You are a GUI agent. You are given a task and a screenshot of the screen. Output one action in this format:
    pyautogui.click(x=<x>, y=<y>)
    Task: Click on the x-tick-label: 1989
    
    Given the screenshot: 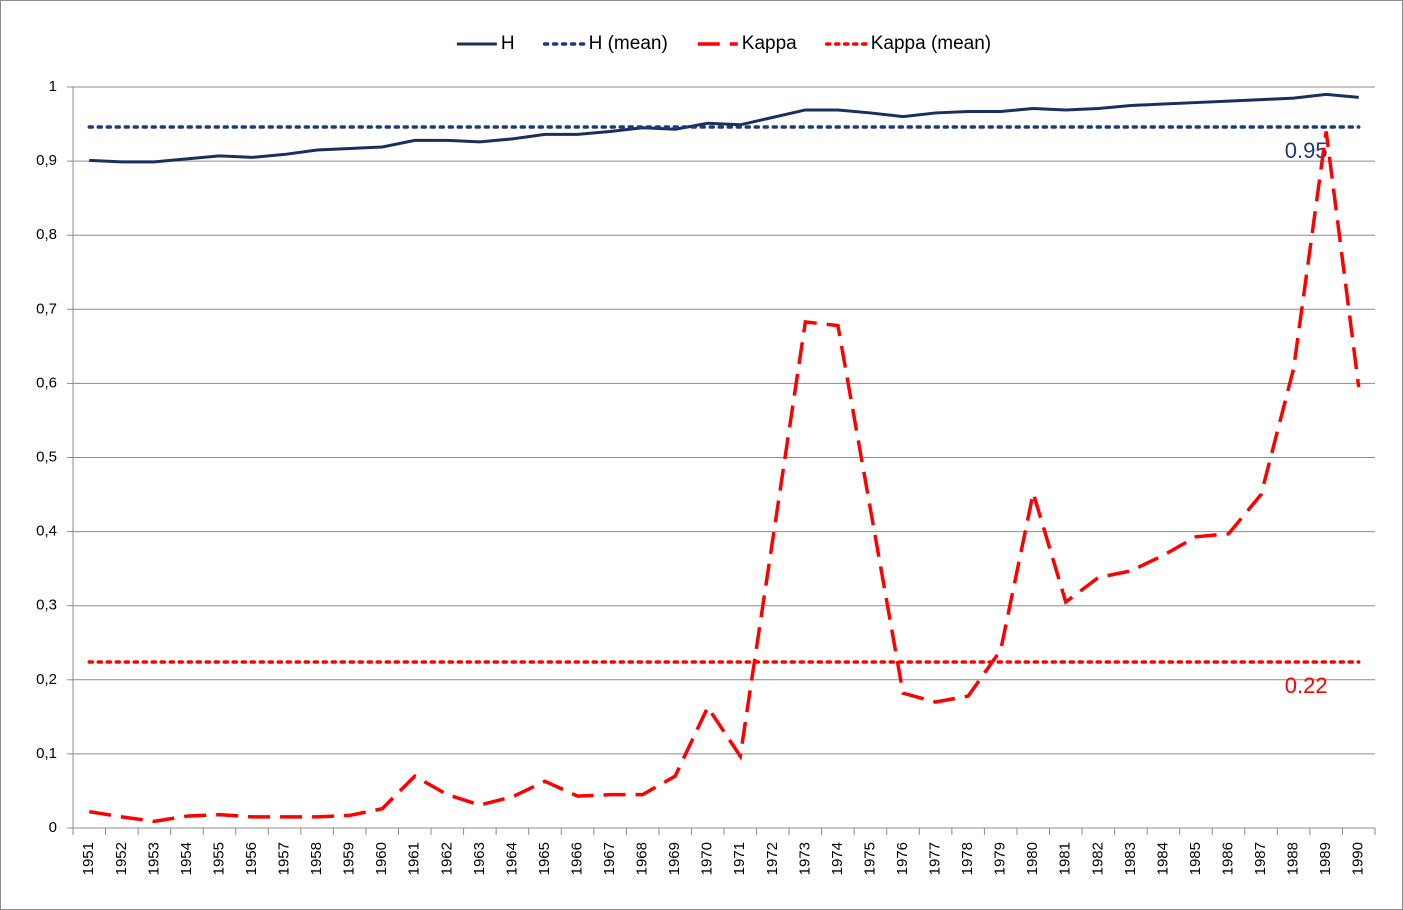 What is the action you would take?
    pyautogui.click(x=1325, y=858)
    